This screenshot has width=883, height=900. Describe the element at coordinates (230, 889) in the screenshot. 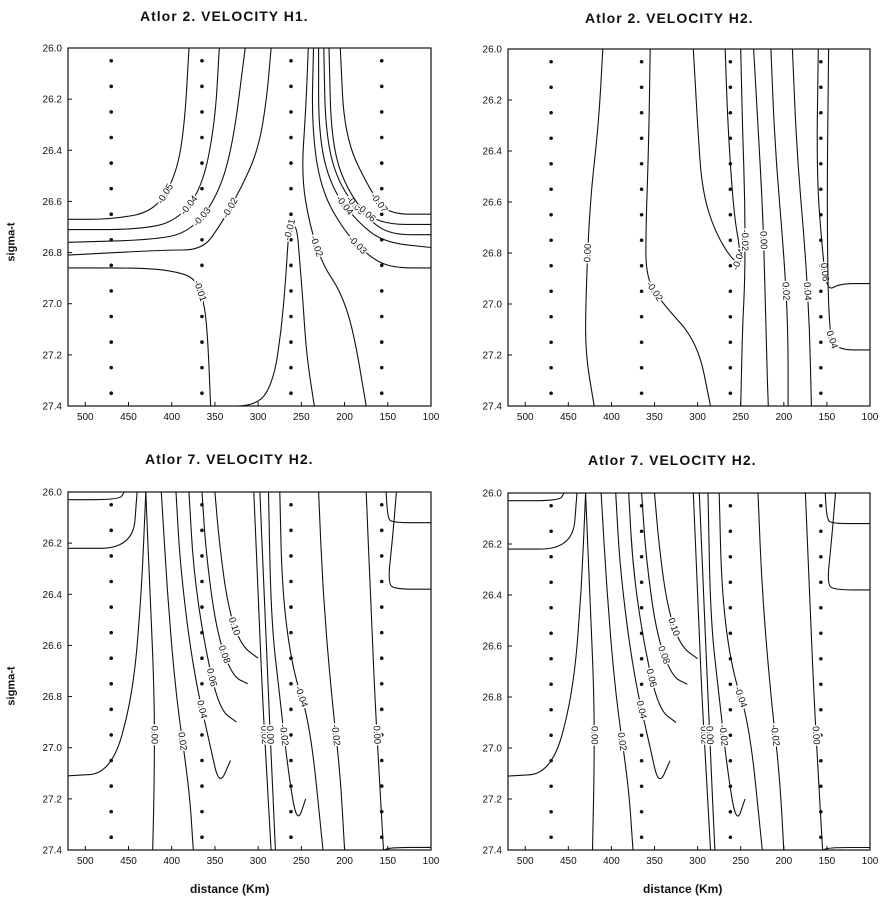

I see `panel-3-xlabel: distance (Km)` at that location.